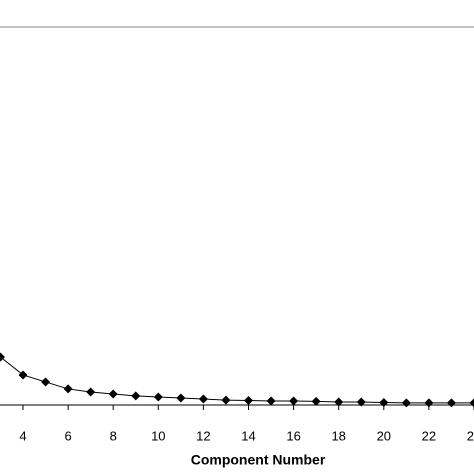  What do you see at coordinates (22, 435) in the screenshot?
I see `x-tick-label: 4` at bounding box center [22, 435].